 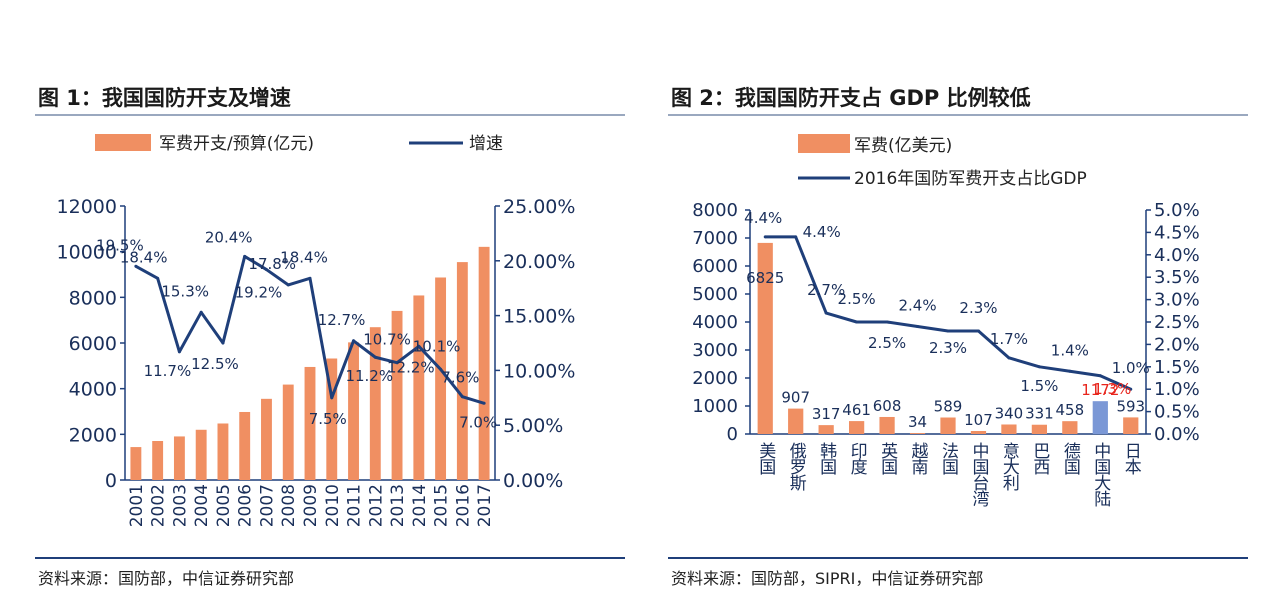 What do you see at coordinates (1039, 386) in the screenshot?
I see `gdp-share-data-label: 1.5%` at bounding box center [1039, 386].